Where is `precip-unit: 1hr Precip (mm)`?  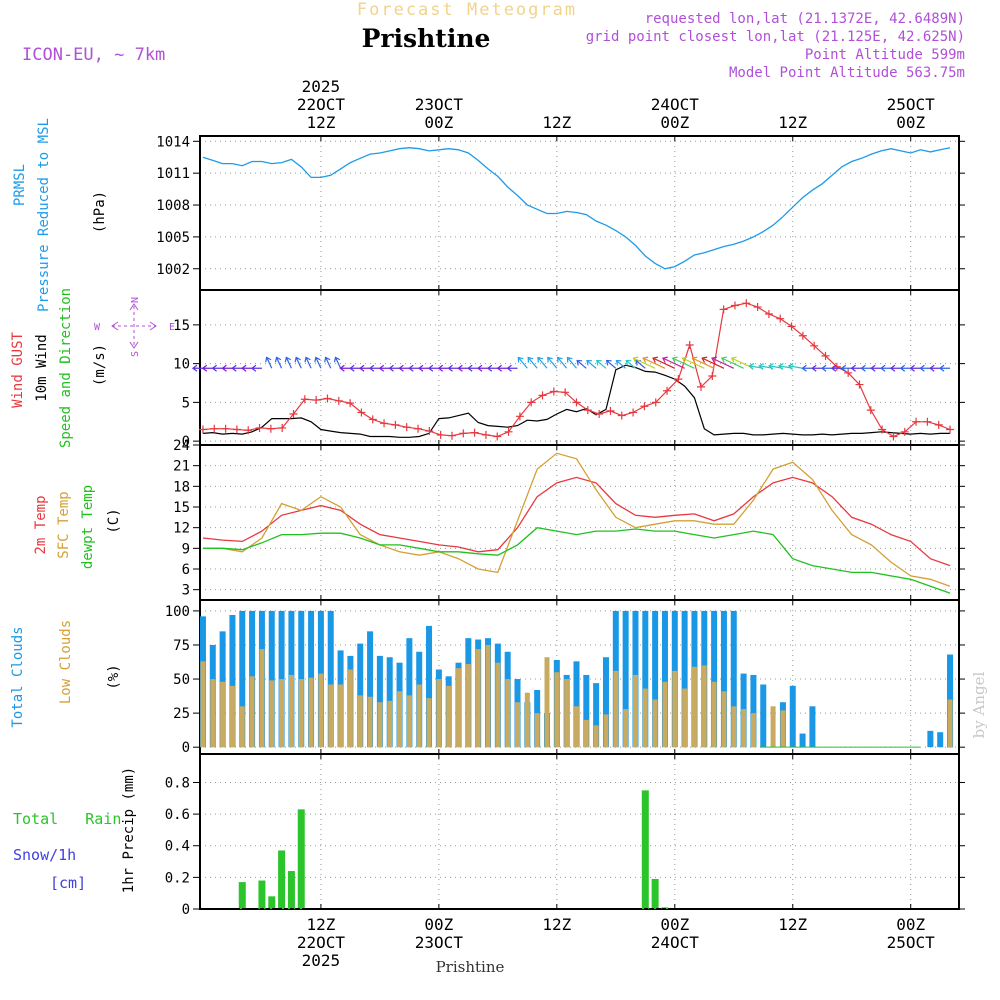
precip-unit: 1hr Precip (mm) is located at coordinates (129, 830).